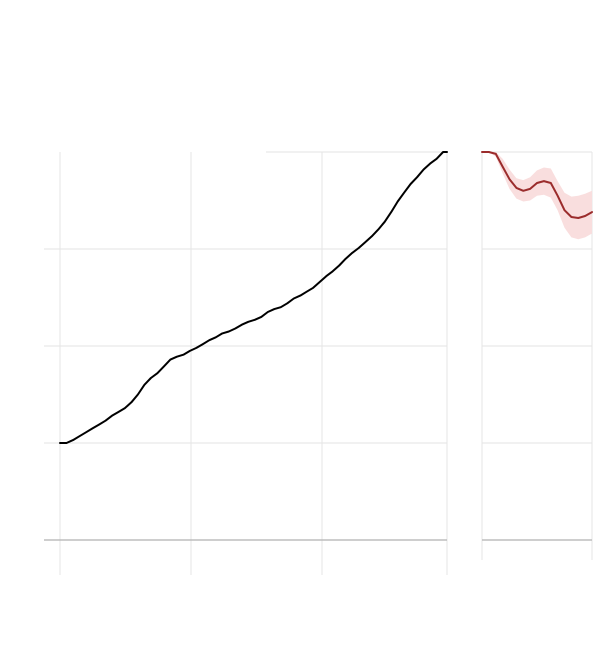  I want to click on panel-2-series-1-band, so click(537, 196).